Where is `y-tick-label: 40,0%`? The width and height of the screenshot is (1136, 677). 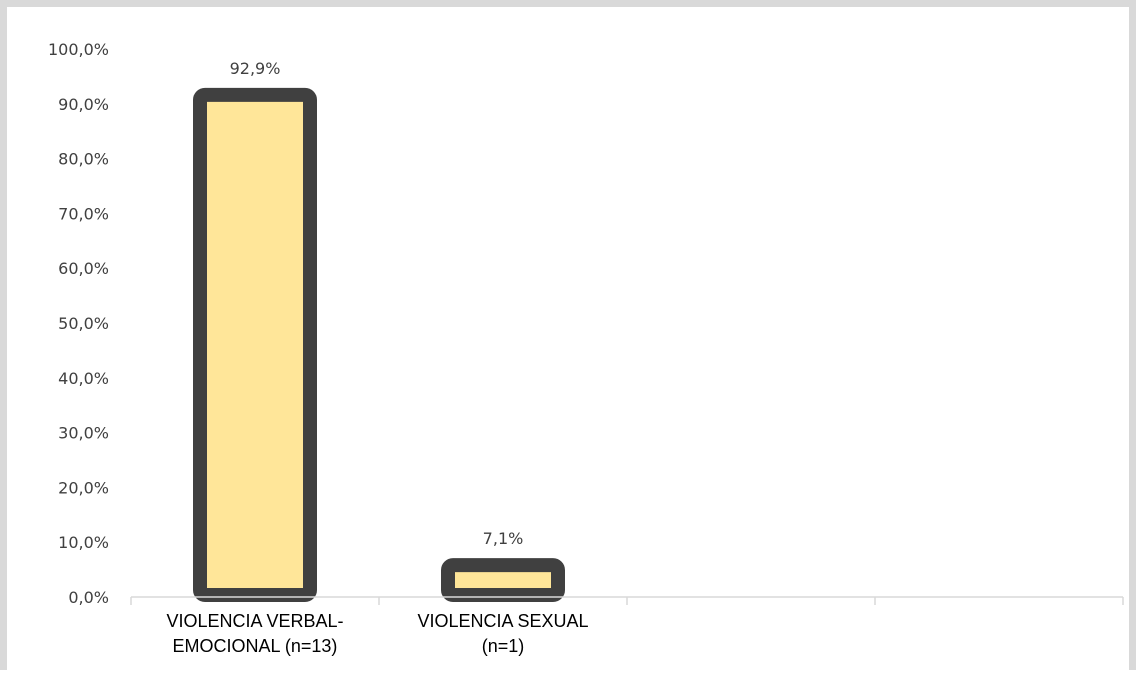 y-tick-label: 40,0% is located at coordinates (83, 378).